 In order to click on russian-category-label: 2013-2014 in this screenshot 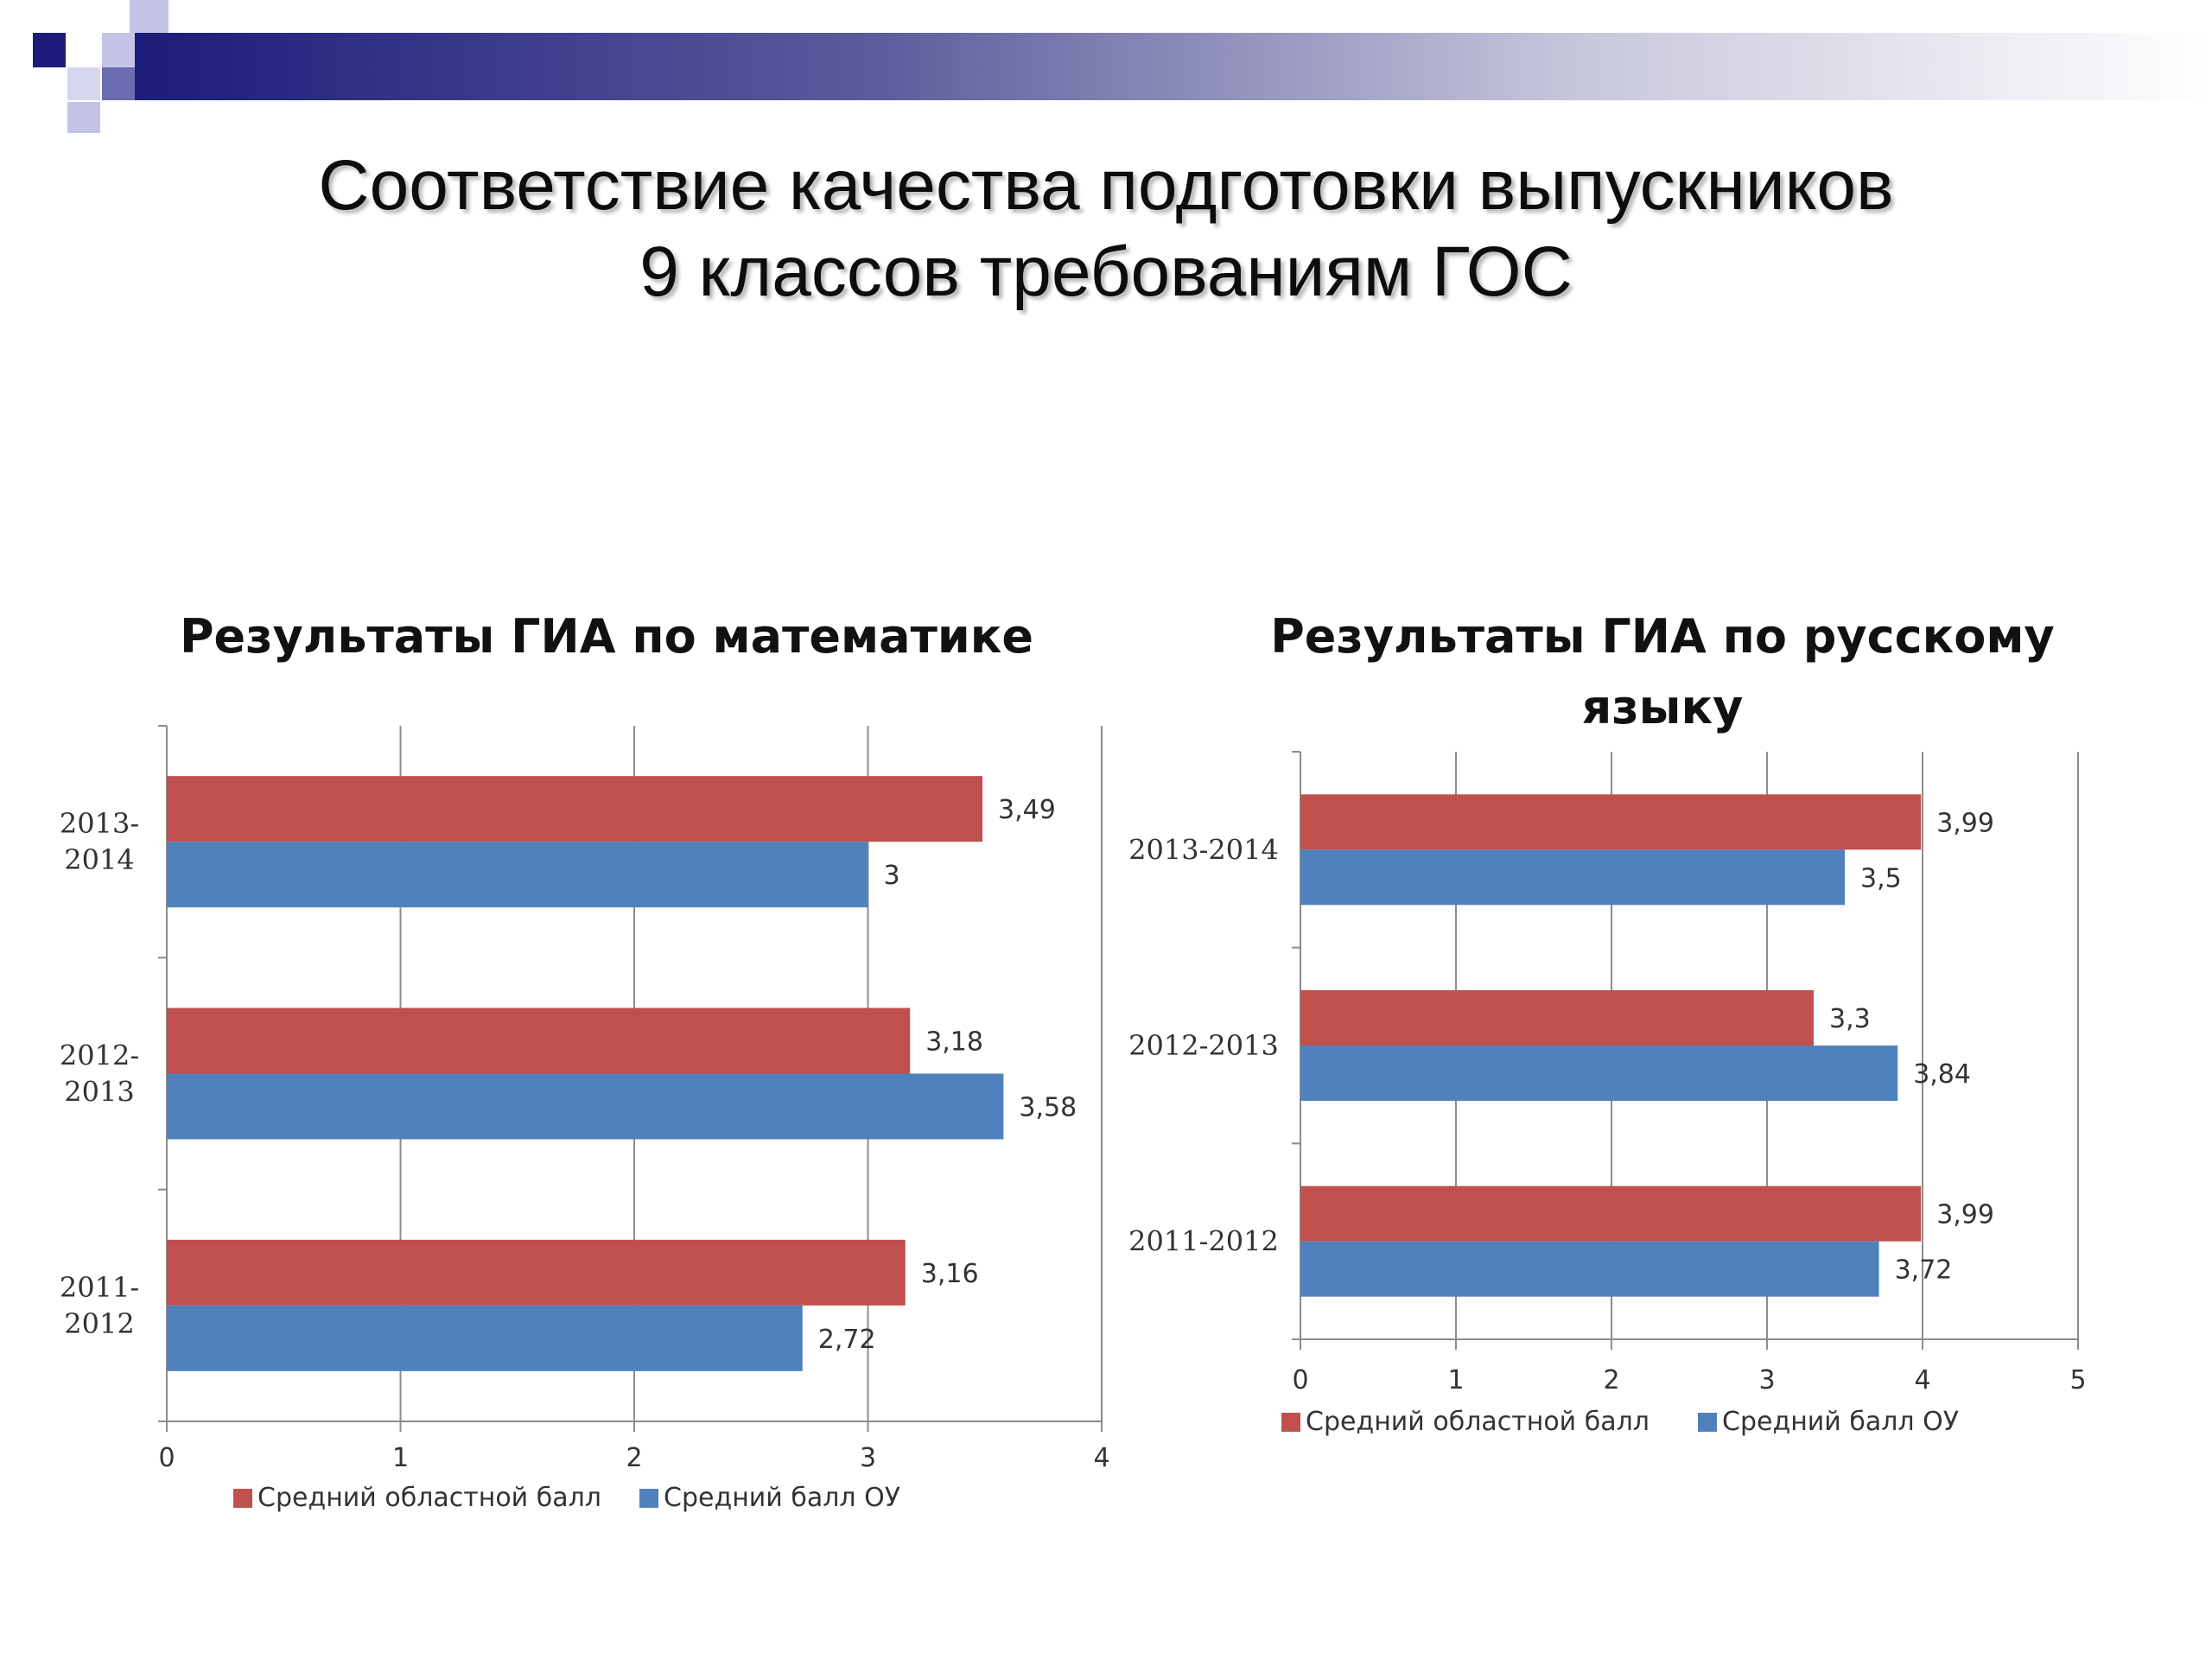, I will do `click(1203, 849)`.